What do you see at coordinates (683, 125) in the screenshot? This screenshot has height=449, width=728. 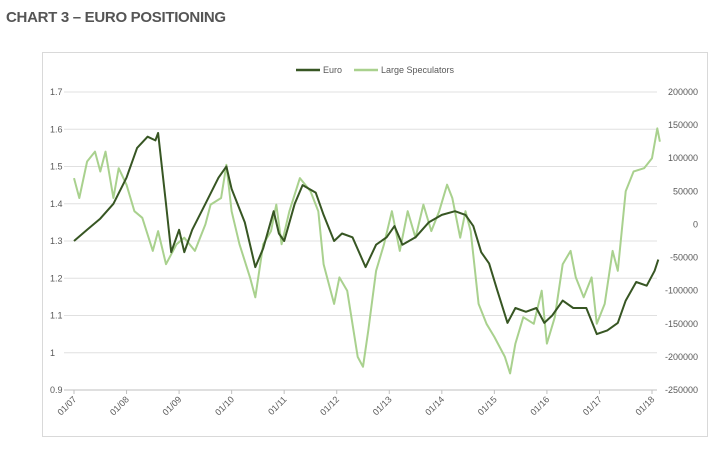 I see `y-right-tick-label: 150000` at bounding box center [683, 125].